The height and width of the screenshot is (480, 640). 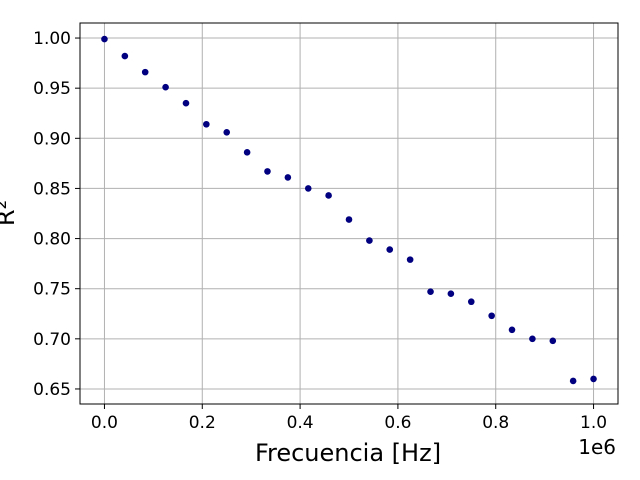 What do you see at coordinates (52, 39) in the screenshot?
I see `y-tick-label: 1.00` at bounding box center [52, 39].